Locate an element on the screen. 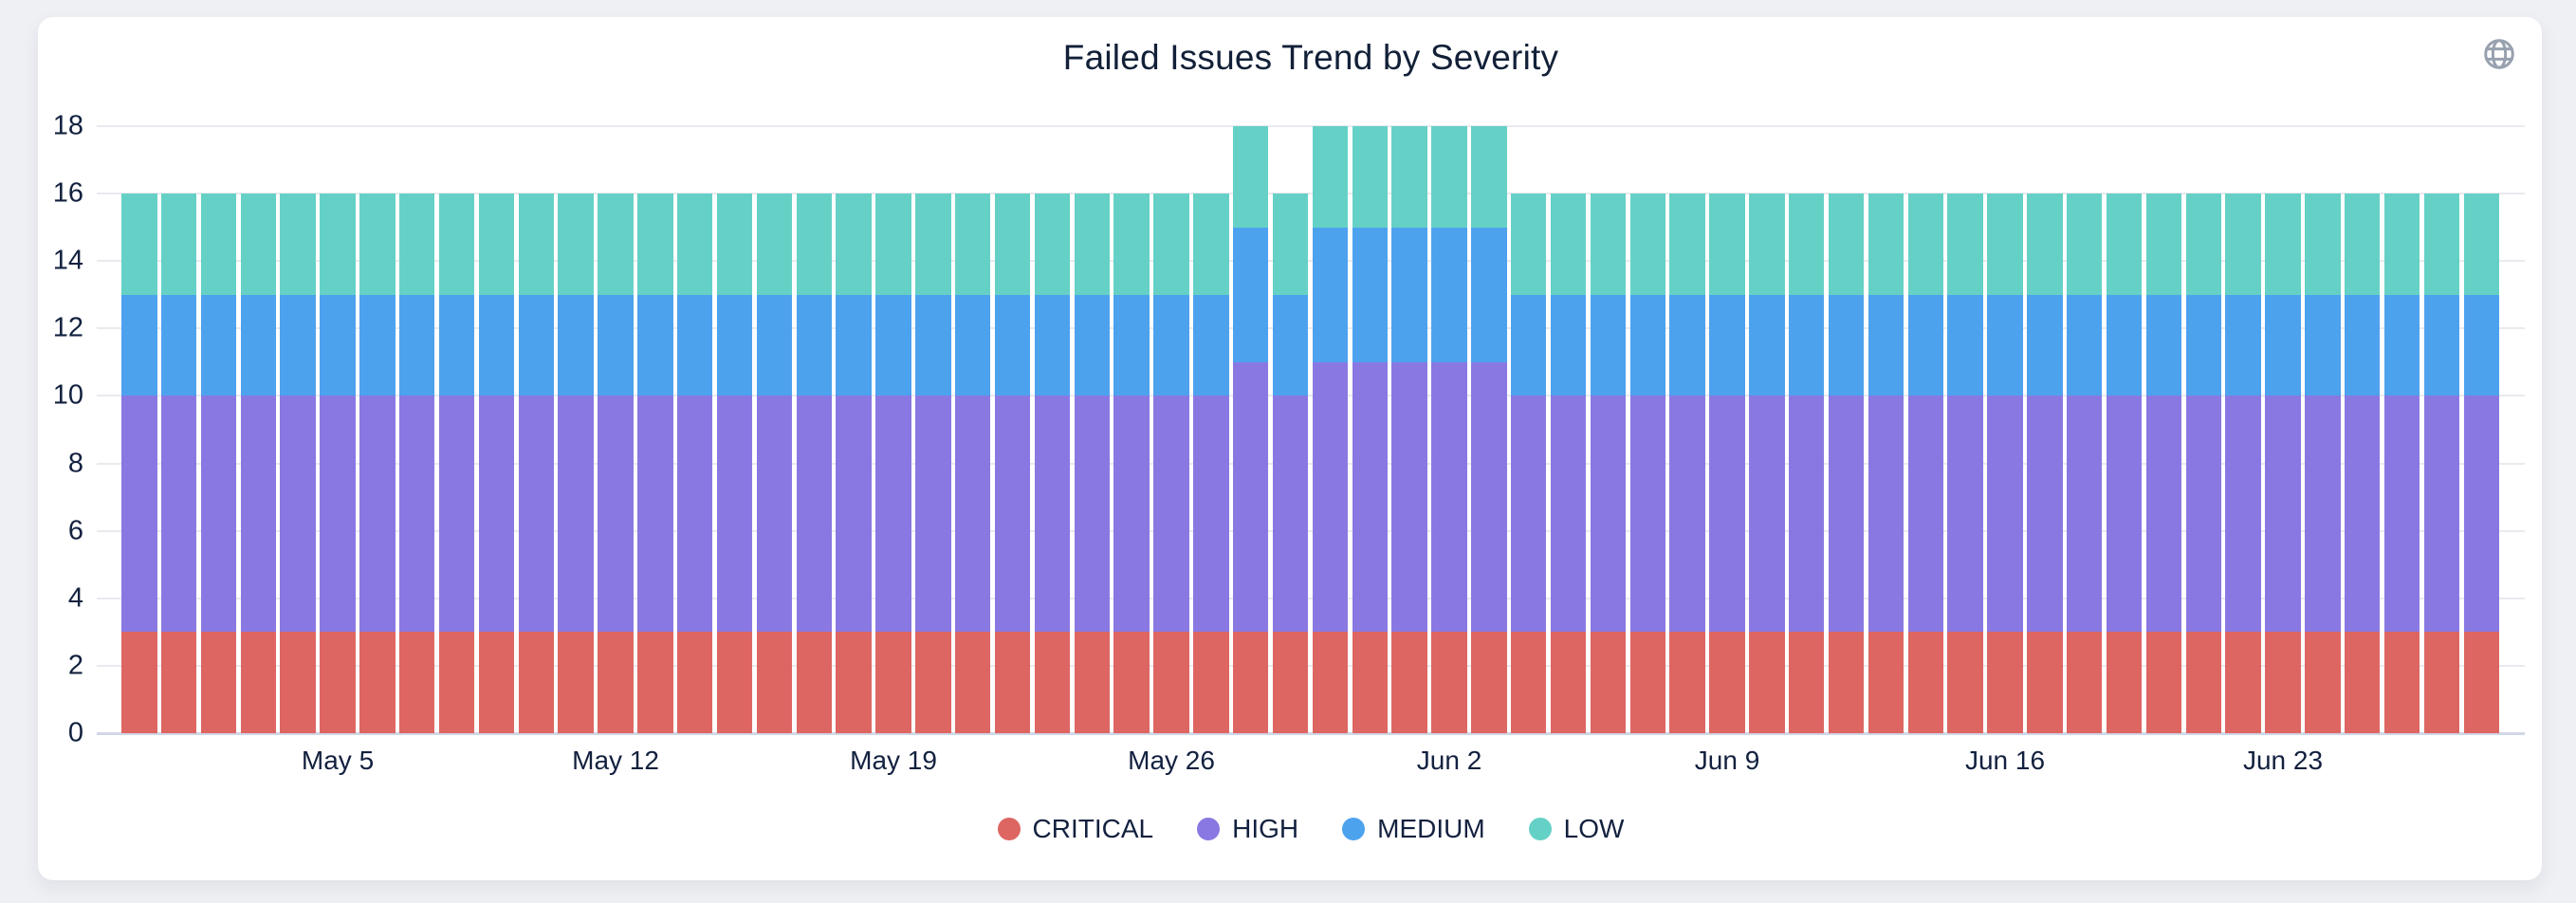  globe-icon is located at coordinates (2499, 54).